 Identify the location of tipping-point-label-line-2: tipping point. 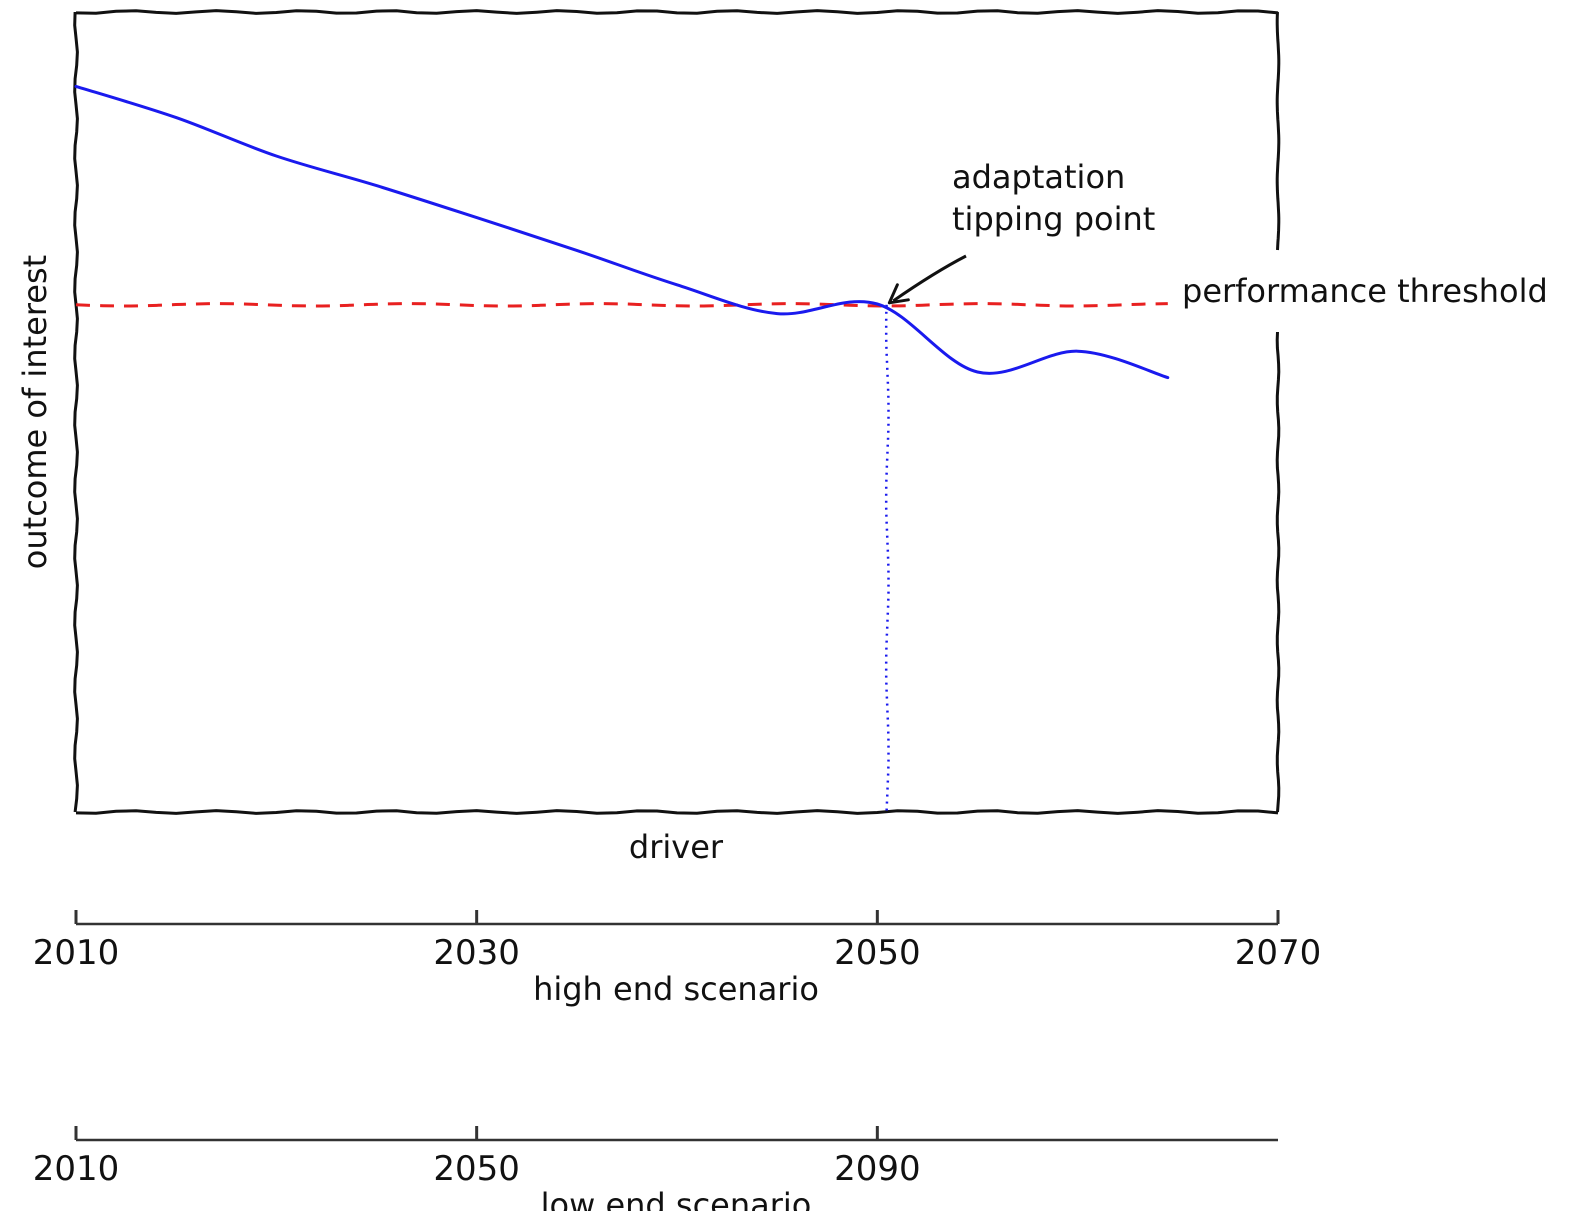
(1053, 219).